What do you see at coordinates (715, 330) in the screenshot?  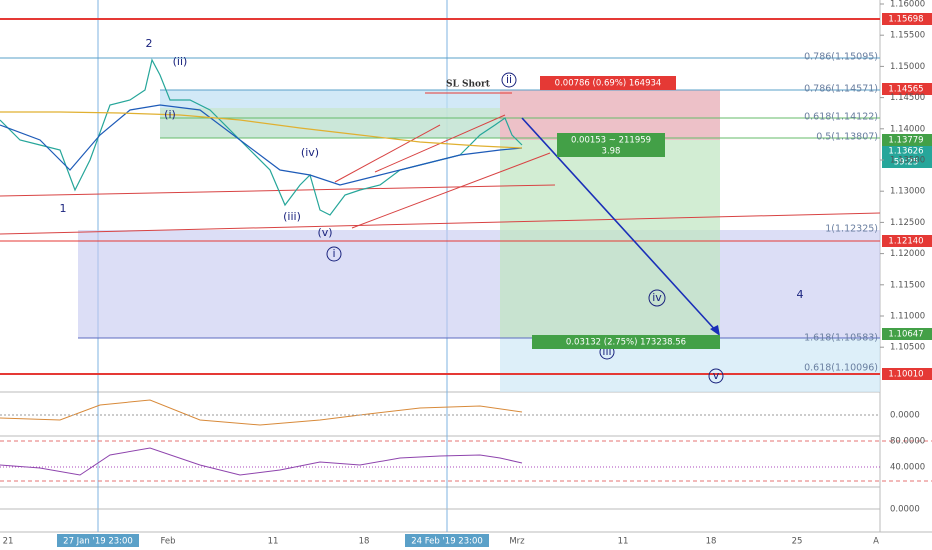 I see `arrow-head` at bounding box center [715, 330].